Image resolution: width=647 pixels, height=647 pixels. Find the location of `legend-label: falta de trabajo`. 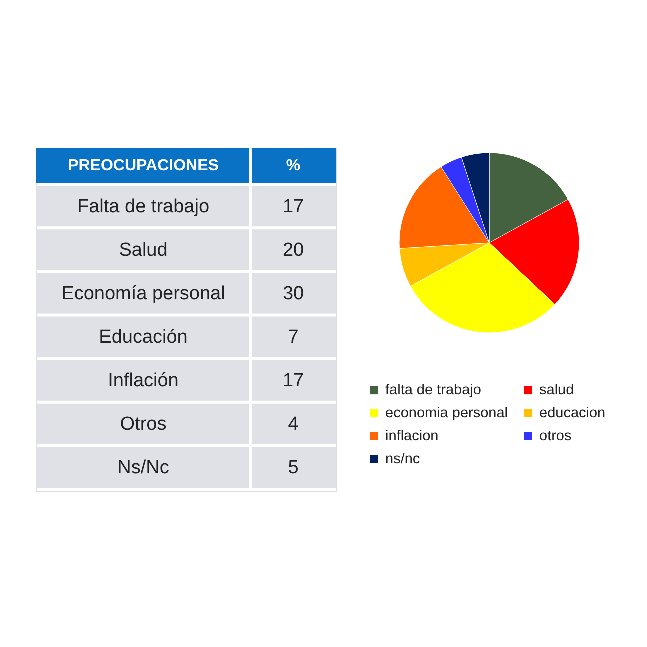

legend-label: falta de trabajo is located at coordinates (434, 390).